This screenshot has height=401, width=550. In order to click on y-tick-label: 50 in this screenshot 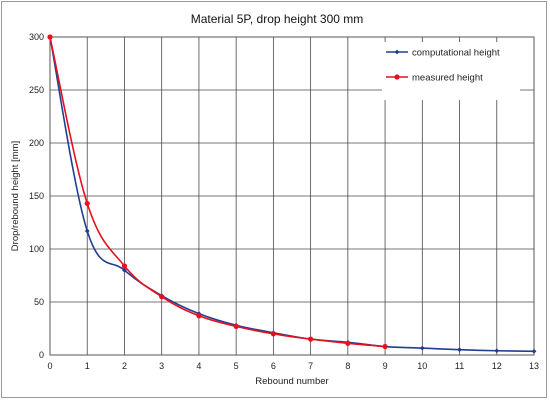, I will do `click(39, 302)`.